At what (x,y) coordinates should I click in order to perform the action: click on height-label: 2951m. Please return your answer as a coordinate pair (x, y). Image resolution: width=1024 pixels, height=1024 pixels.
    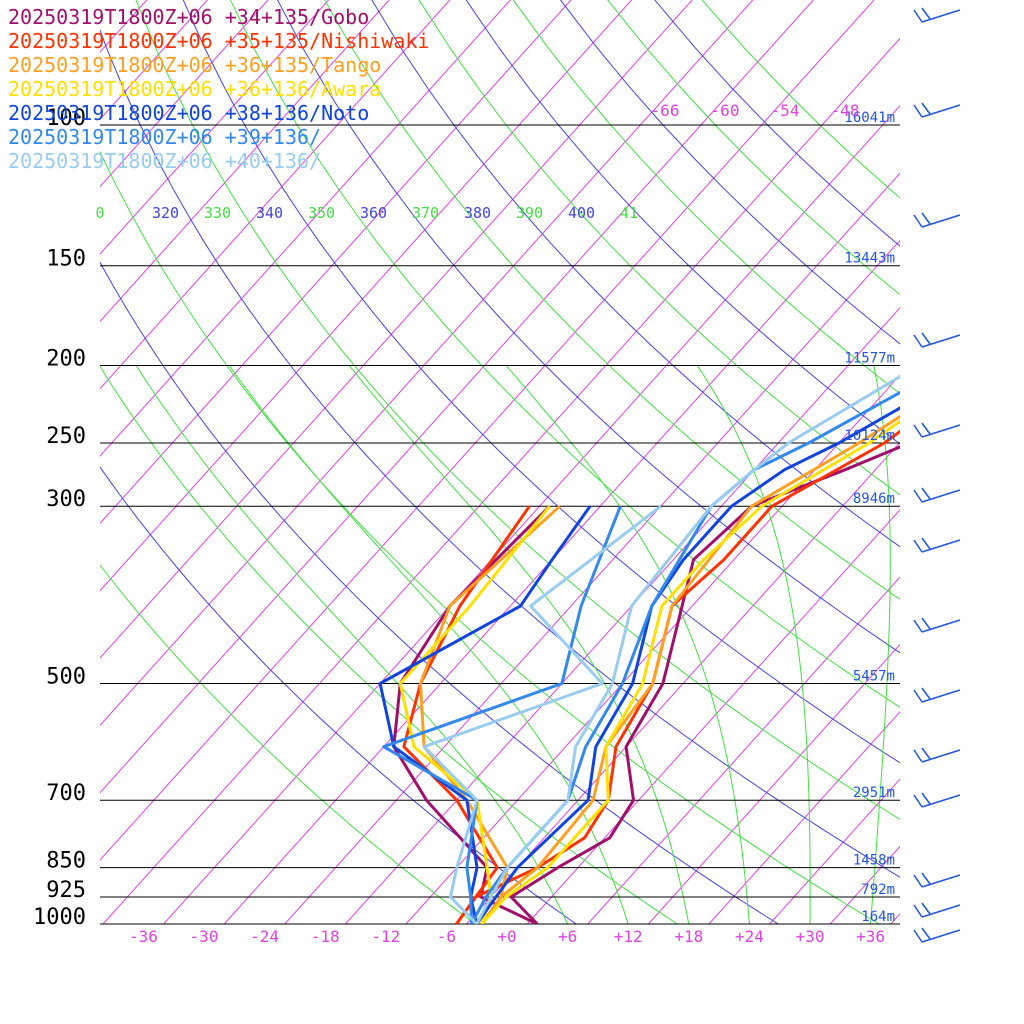
    Looking at the image, I should click on (874, 793).